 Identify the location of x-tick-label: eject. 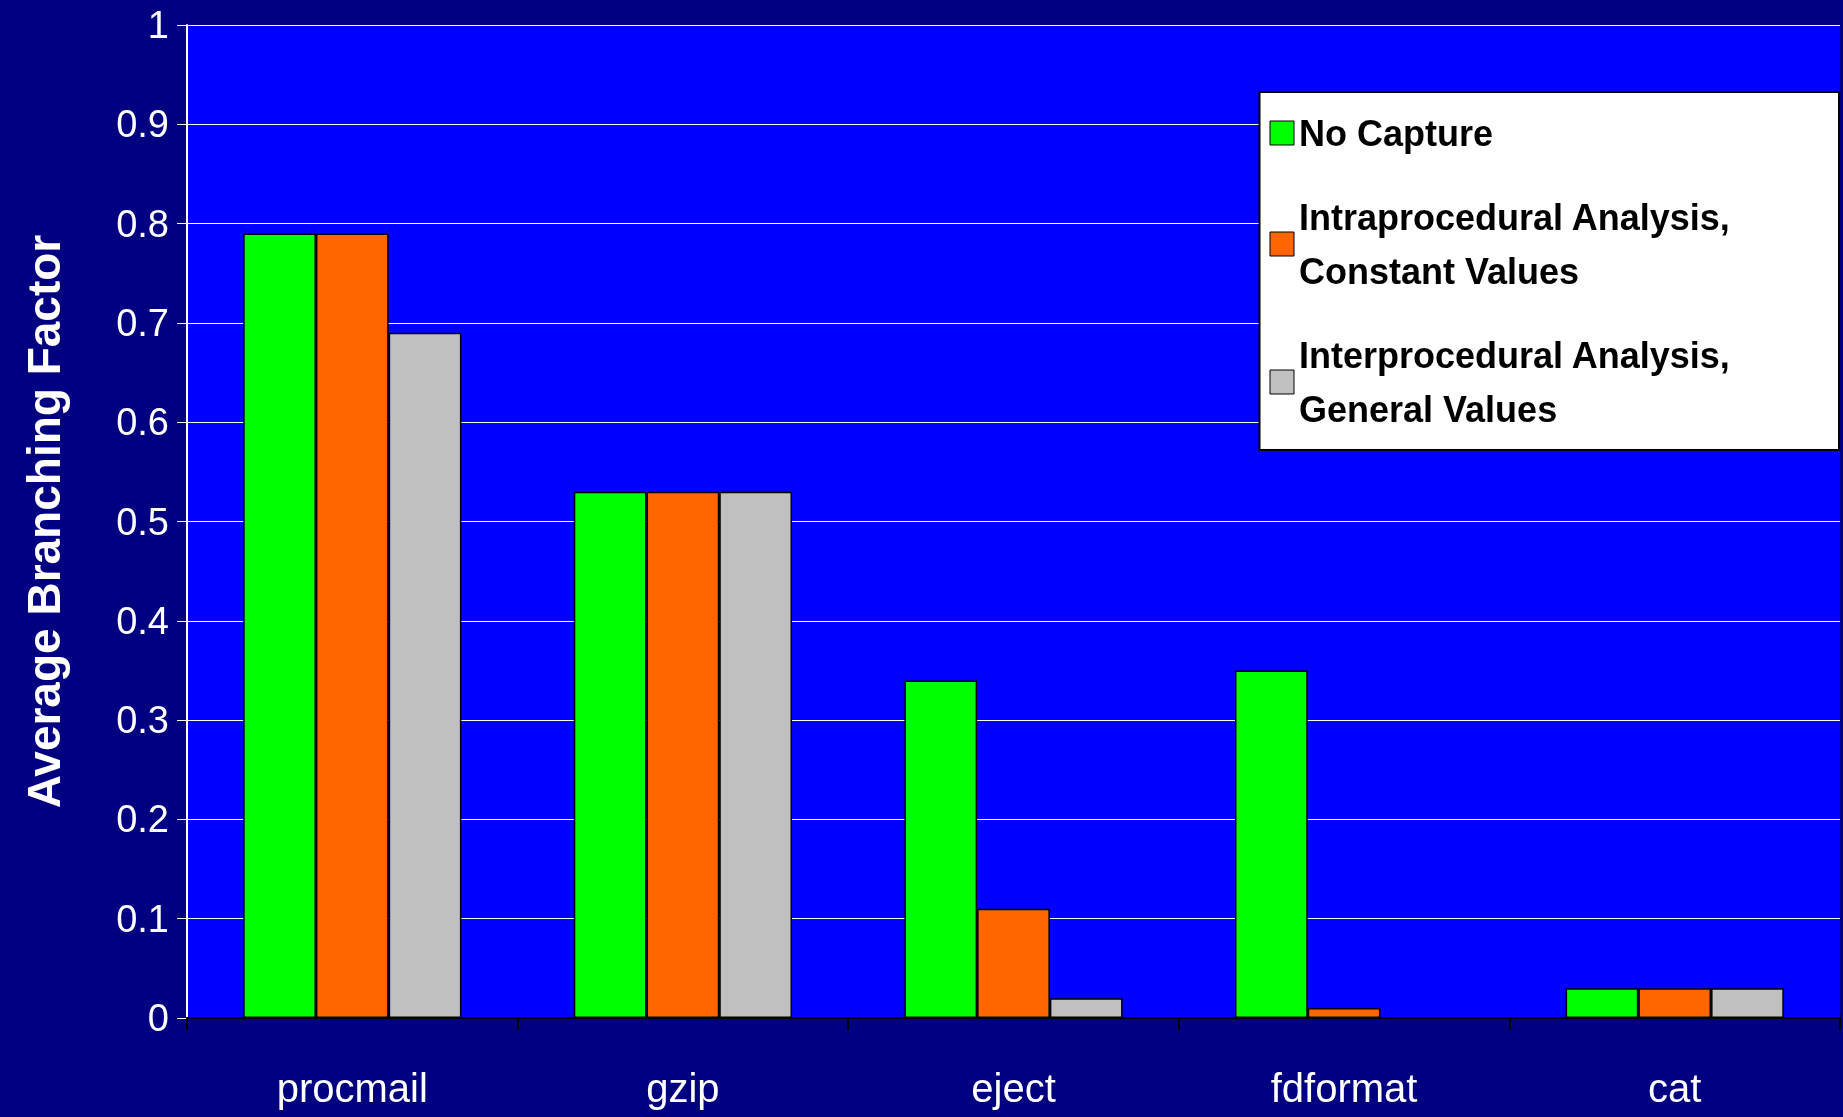
(1013, 1088).